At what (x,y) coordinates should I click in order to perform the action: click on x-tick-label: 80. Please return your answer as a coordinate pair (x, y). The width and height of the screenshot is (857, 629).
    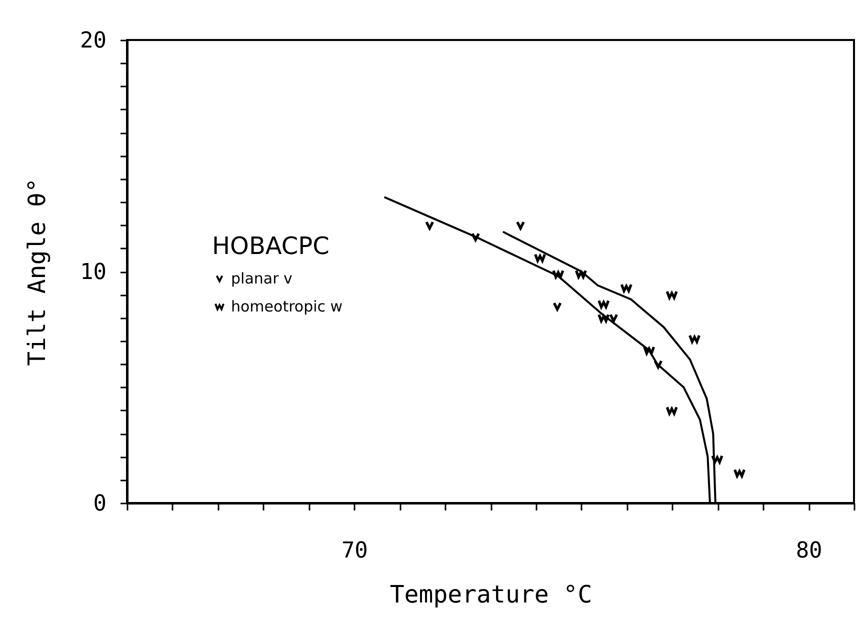
    Looking at the image, I should click on (809, 551).